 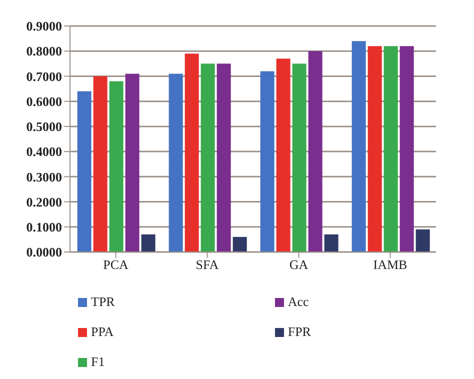 I want to click on x-tick-label: PCA, so click(x=116, y=264).